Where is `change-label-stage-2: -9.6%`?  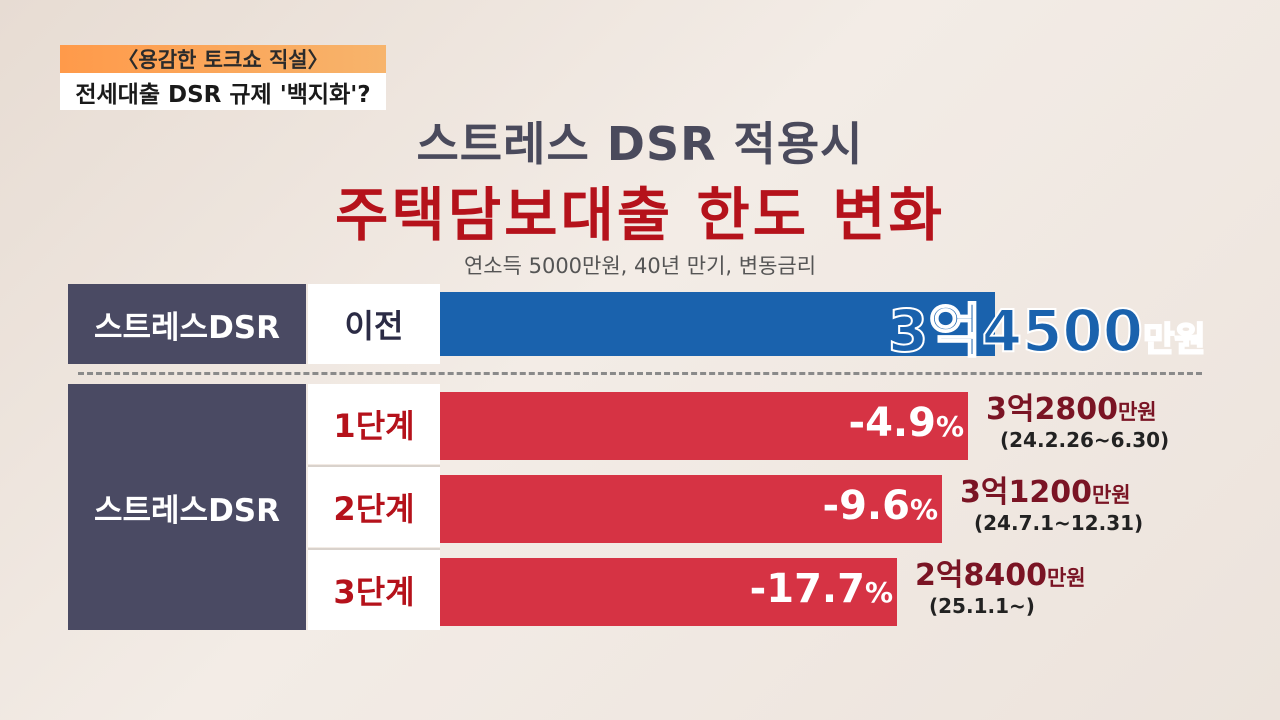
change-label-stage-2: -9.6% is located at coordinates (880, 506).